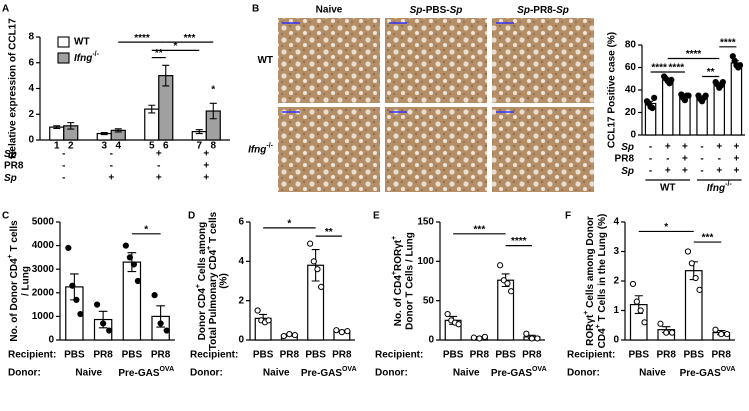  What do you see at coordinates (616, 281) in the screenshot?
I see `y-tick-label: 2` at bounding box center [616, 281].